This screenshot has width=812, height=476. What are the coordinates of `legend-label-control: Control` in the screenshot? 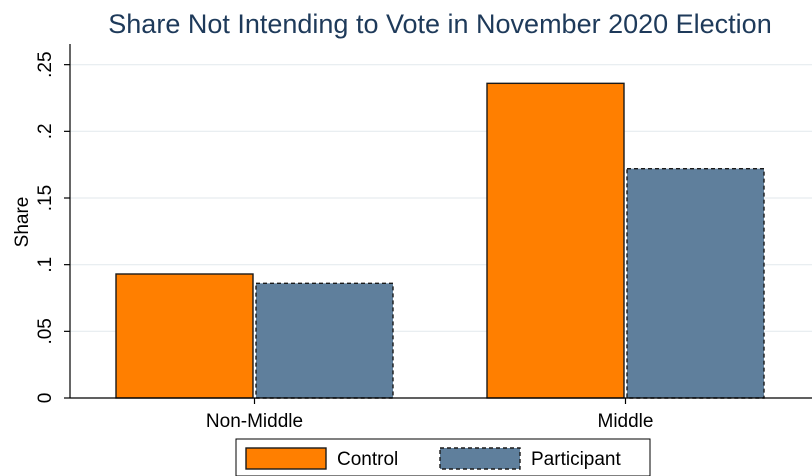 It's located at (367, 459).